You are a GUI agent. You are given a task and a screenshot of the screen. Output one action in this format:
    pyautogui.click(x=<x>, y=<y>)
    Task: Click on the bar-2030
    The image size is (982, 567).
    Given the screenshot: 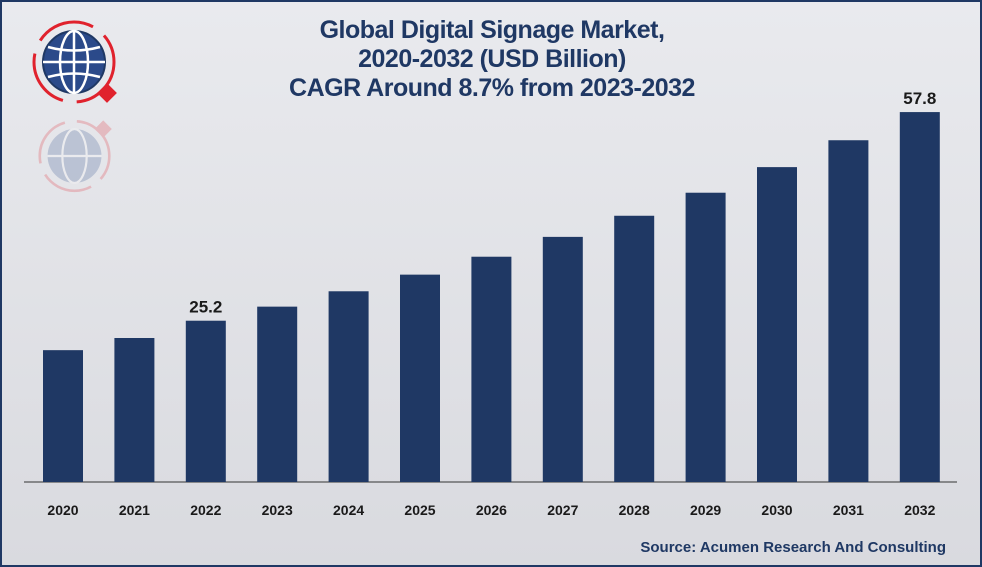 What is the action you would take?
    pyautogui.click(x=777, y=324)
    